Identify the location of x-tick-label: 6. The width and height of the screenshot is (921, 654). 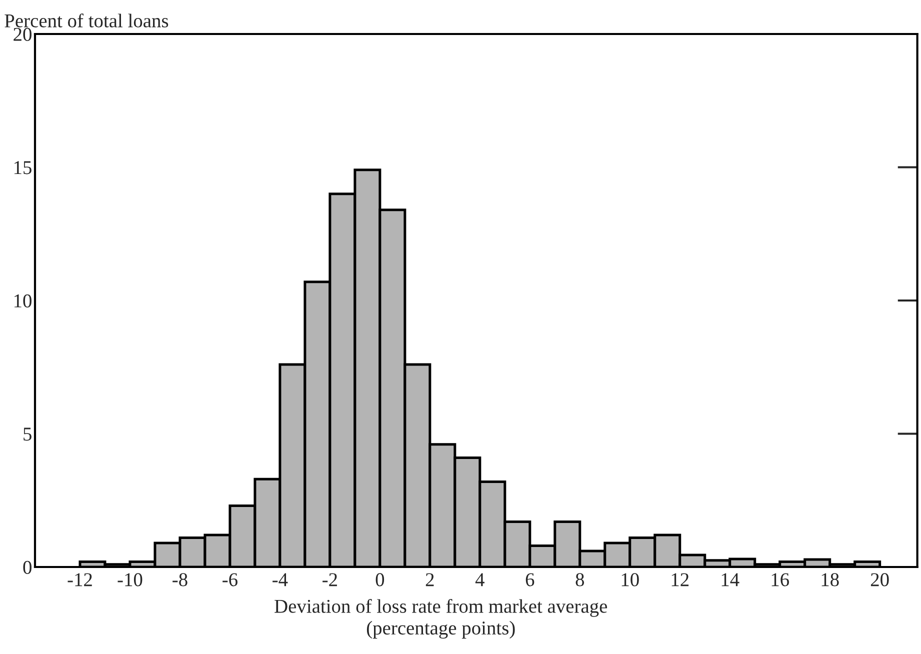
(530, 579).